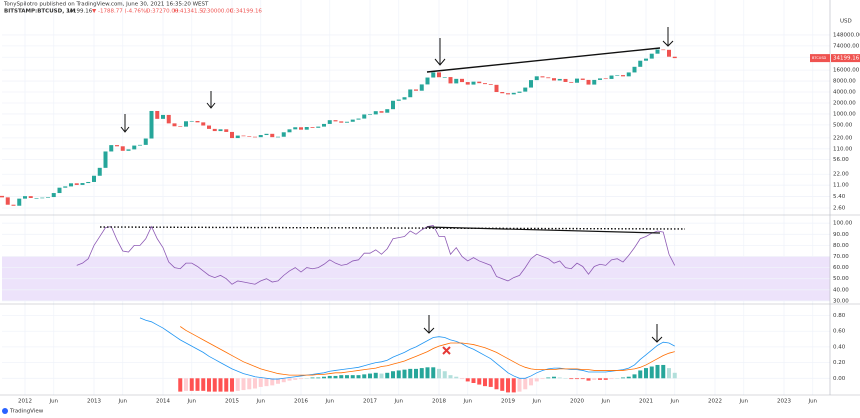 The height and width of the screenshot is (418, 860). Describe the element at coordinates (841, 257) in the screenshot. I see `y-tick-label: 70.00` at that location.